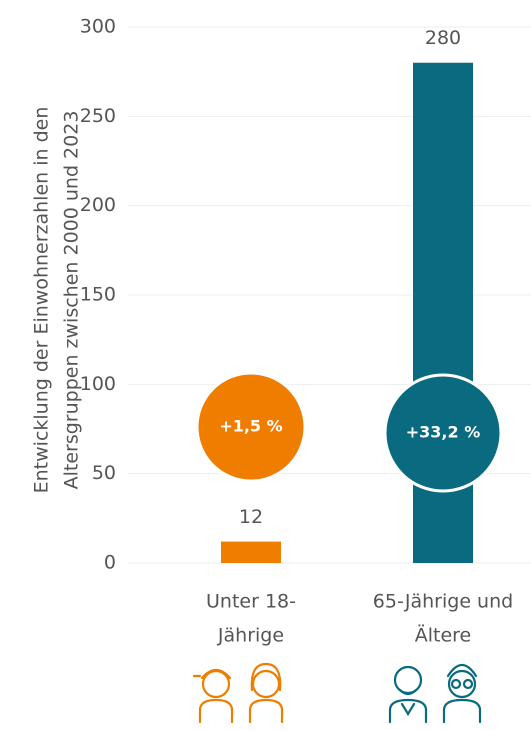 The height and width of the screenshot is (731, 531). Describe the element at coordinates (443, 38) in the screenshot. I see `value-label: 280` at that location.